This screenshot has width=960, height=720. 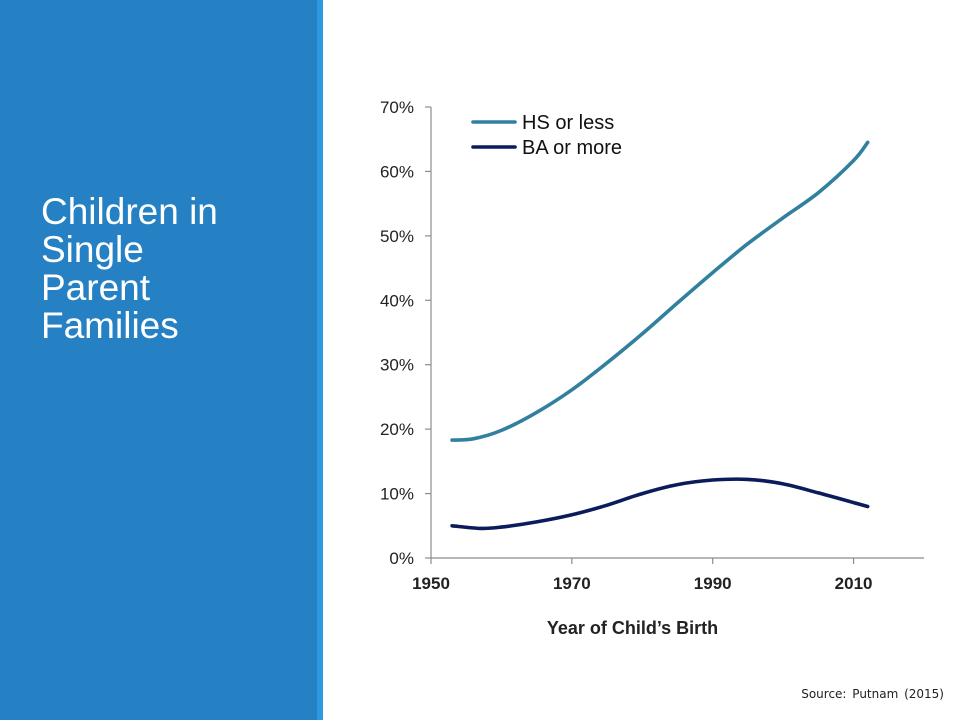 What do you see at coordinates (320, 360) in the screenshot?
I see `side-stripe` at bounding box center [320, 360].